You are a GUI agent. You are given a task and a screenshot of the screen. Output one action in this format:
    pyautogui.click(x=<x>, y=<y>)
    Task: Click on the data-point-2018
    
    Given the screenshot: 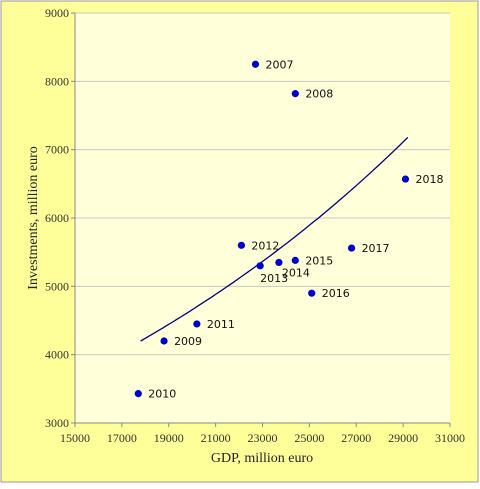 What is the action you would take?
    pyautogui.click(x=405, y=179)
    